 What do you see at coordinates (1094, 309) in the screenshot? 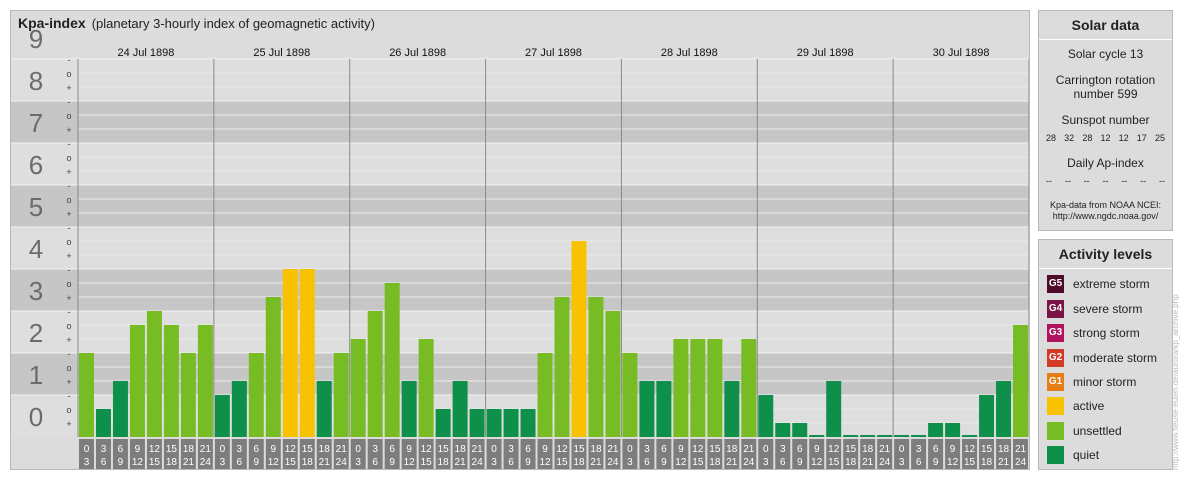
I see `legend-item-severe-storm: G4 severe storm` at bounding box center [1094, 309].